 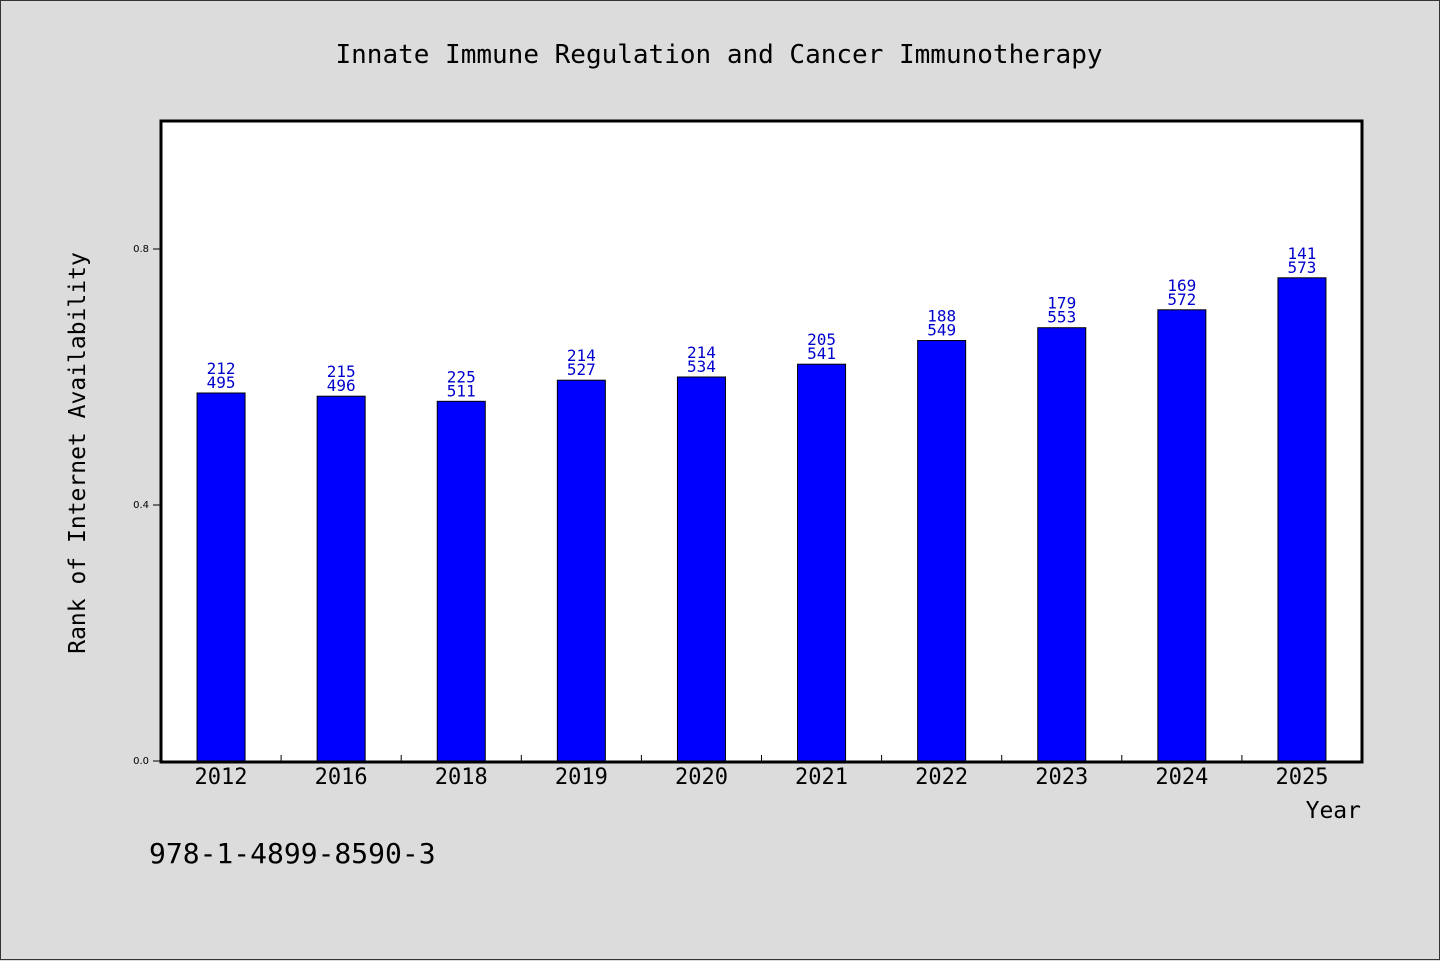 What do you see at coordinates (581, 369) in the screenshot?
I see `bar-label-bottom-2019: 527` at bounding box center [581, 369].